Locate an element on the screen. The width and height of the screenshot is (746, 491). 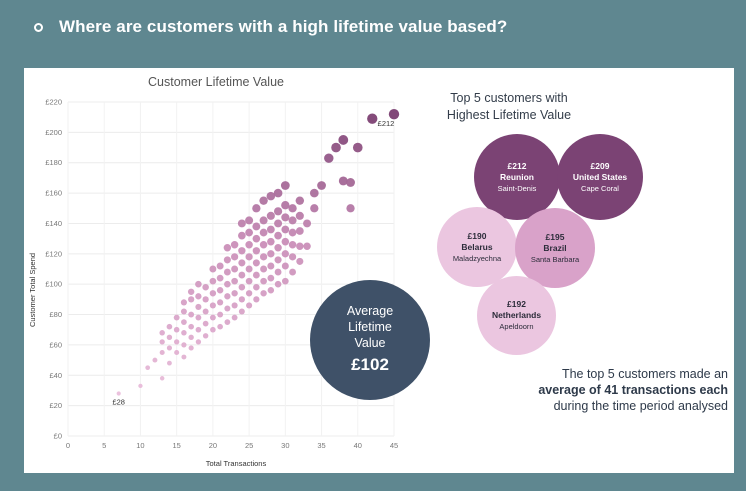
y-tick-label: £160 is located at coordinates (53, 193).